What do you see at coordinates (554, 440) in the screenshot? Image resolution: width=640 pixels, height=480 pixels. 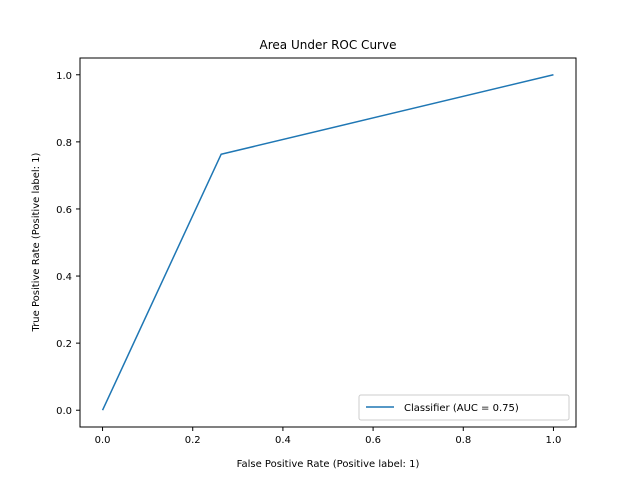 I see `x-tick-label: 1.0` at bounding box center [554, 440].